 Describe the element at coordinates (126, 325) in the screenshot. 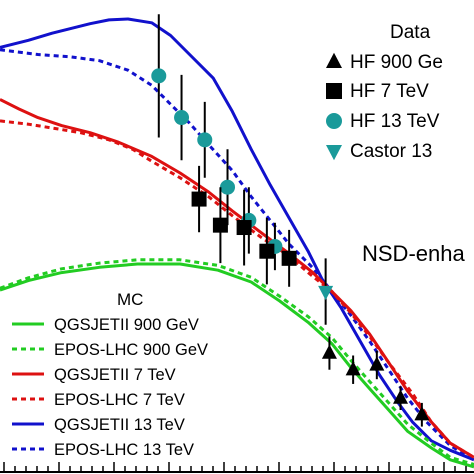

I see `mc-legend-label-0: QGSJETII 900 GeV` at that location.